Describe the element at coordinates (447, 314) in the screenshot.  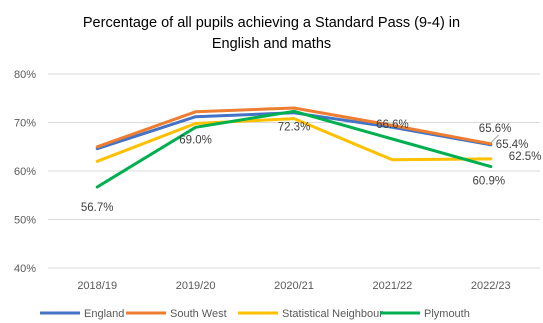
I see `legend-label: Plymouth` at that location.